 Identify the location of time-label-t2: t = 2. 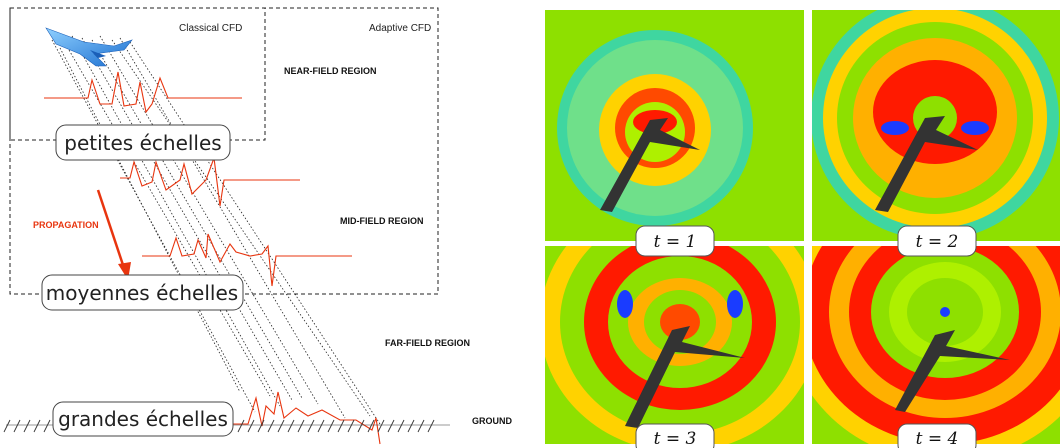
(937, 241).